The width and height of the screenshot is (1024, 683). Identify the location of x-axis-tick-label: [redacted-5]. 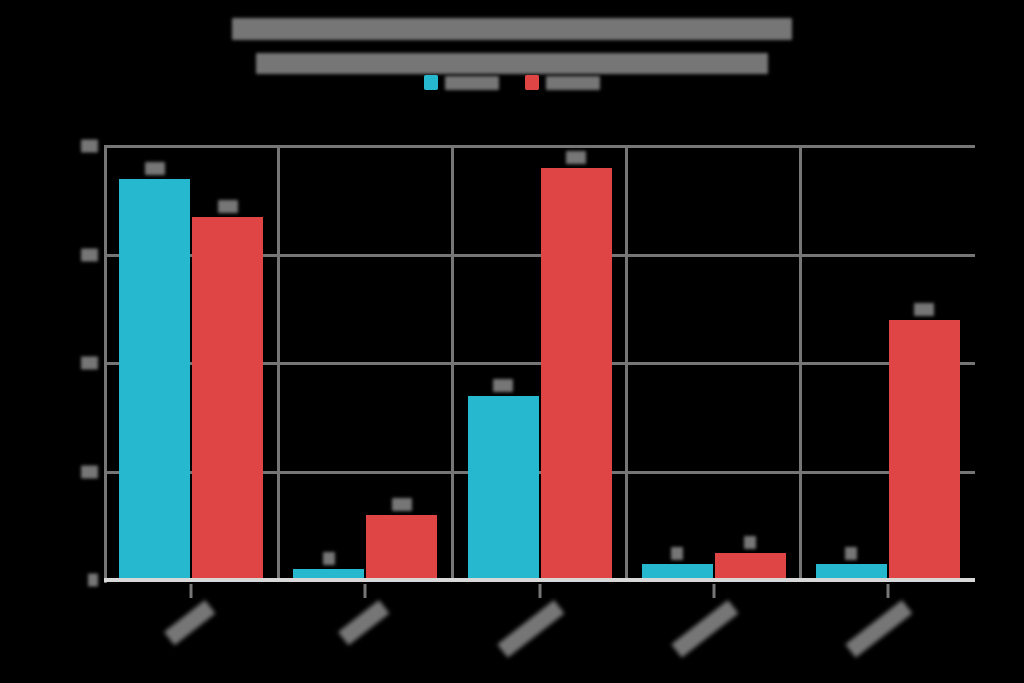
(879, 629).